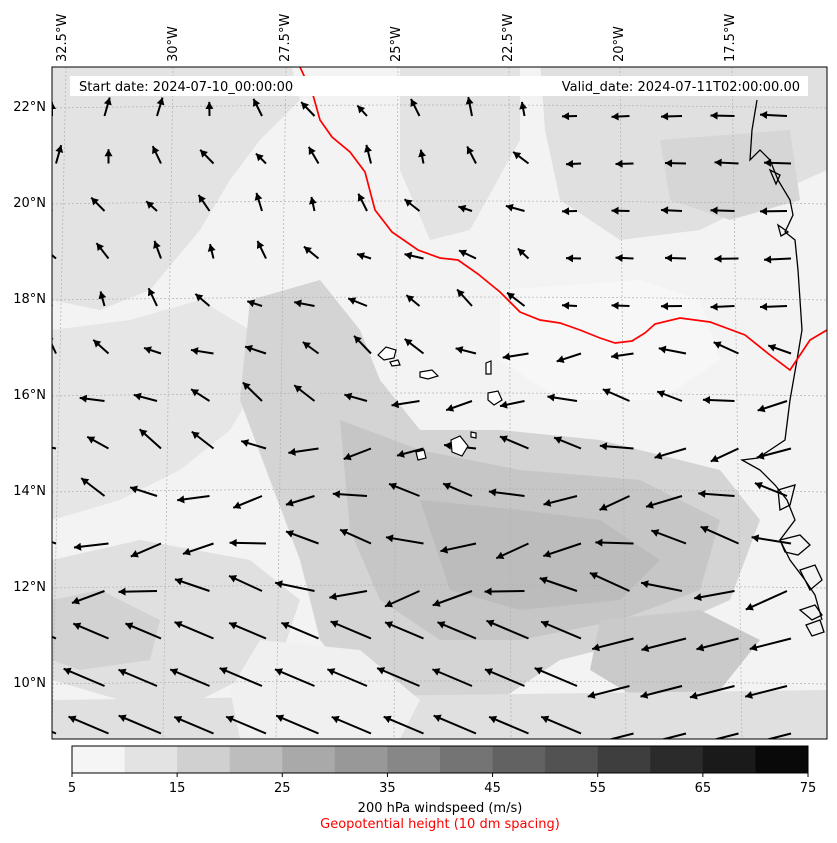  What do you see at coordinates (808, 788) in the screenshot?
I see `colorbar-tick-label: 75` at bounding box center [808, 788].